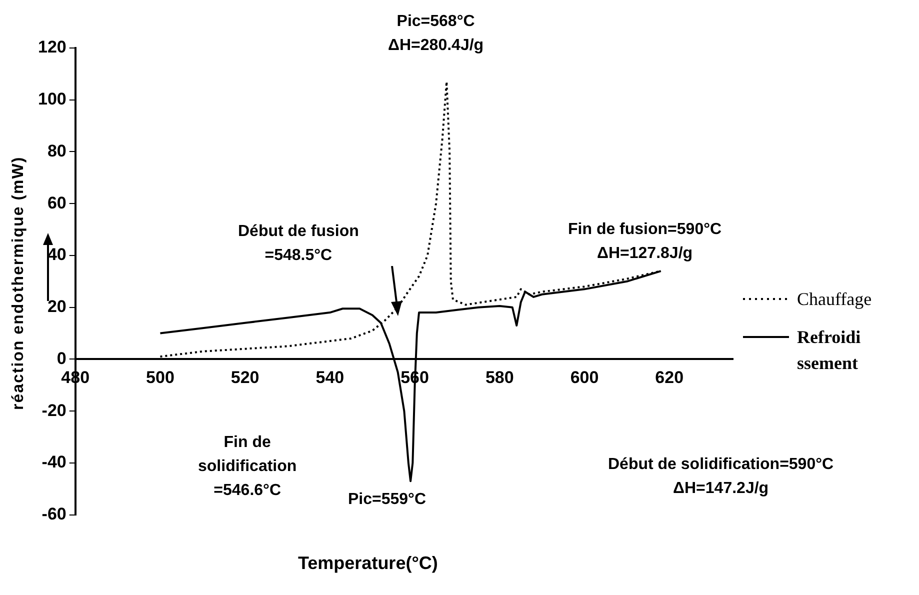 The height and width of the screenshot is (595, 919). Describe the element at coordinates (52, 47) in the screenshot. I see `y-tick-label: 120` at that location.